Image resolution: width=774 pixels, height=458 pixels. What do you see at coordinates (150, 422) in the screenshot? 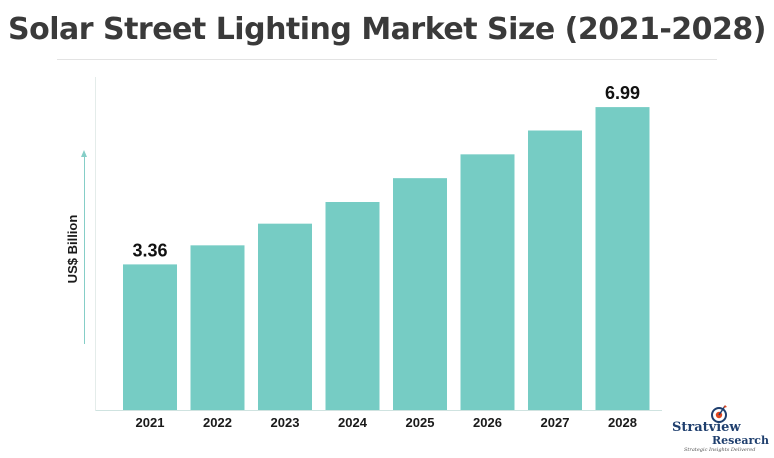
I see `x-tick-label: 2021` at bounding box center [150, 422].